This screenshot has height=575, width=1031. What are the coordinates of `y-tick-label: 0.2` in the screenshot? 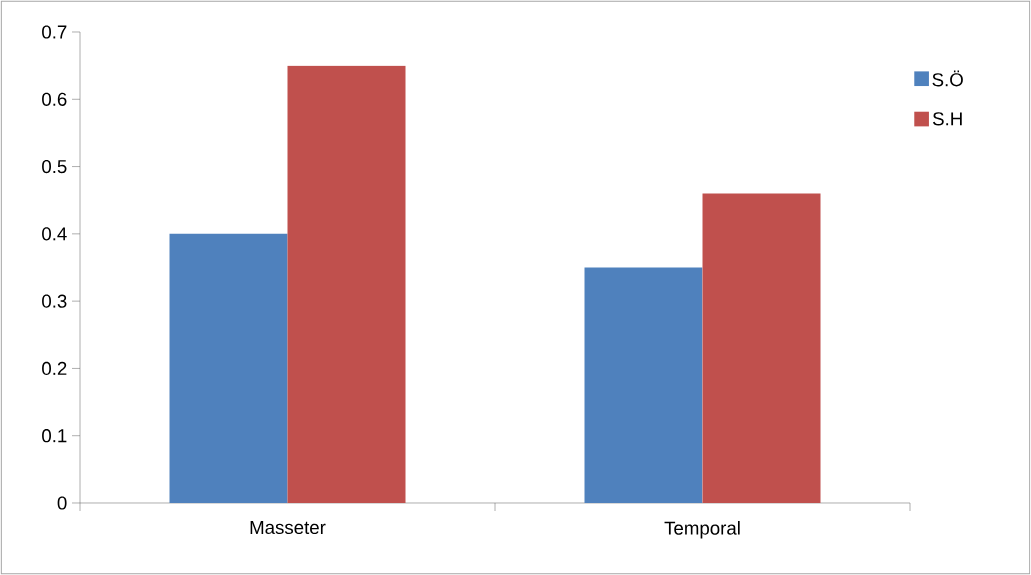 It's located at (54, 368).